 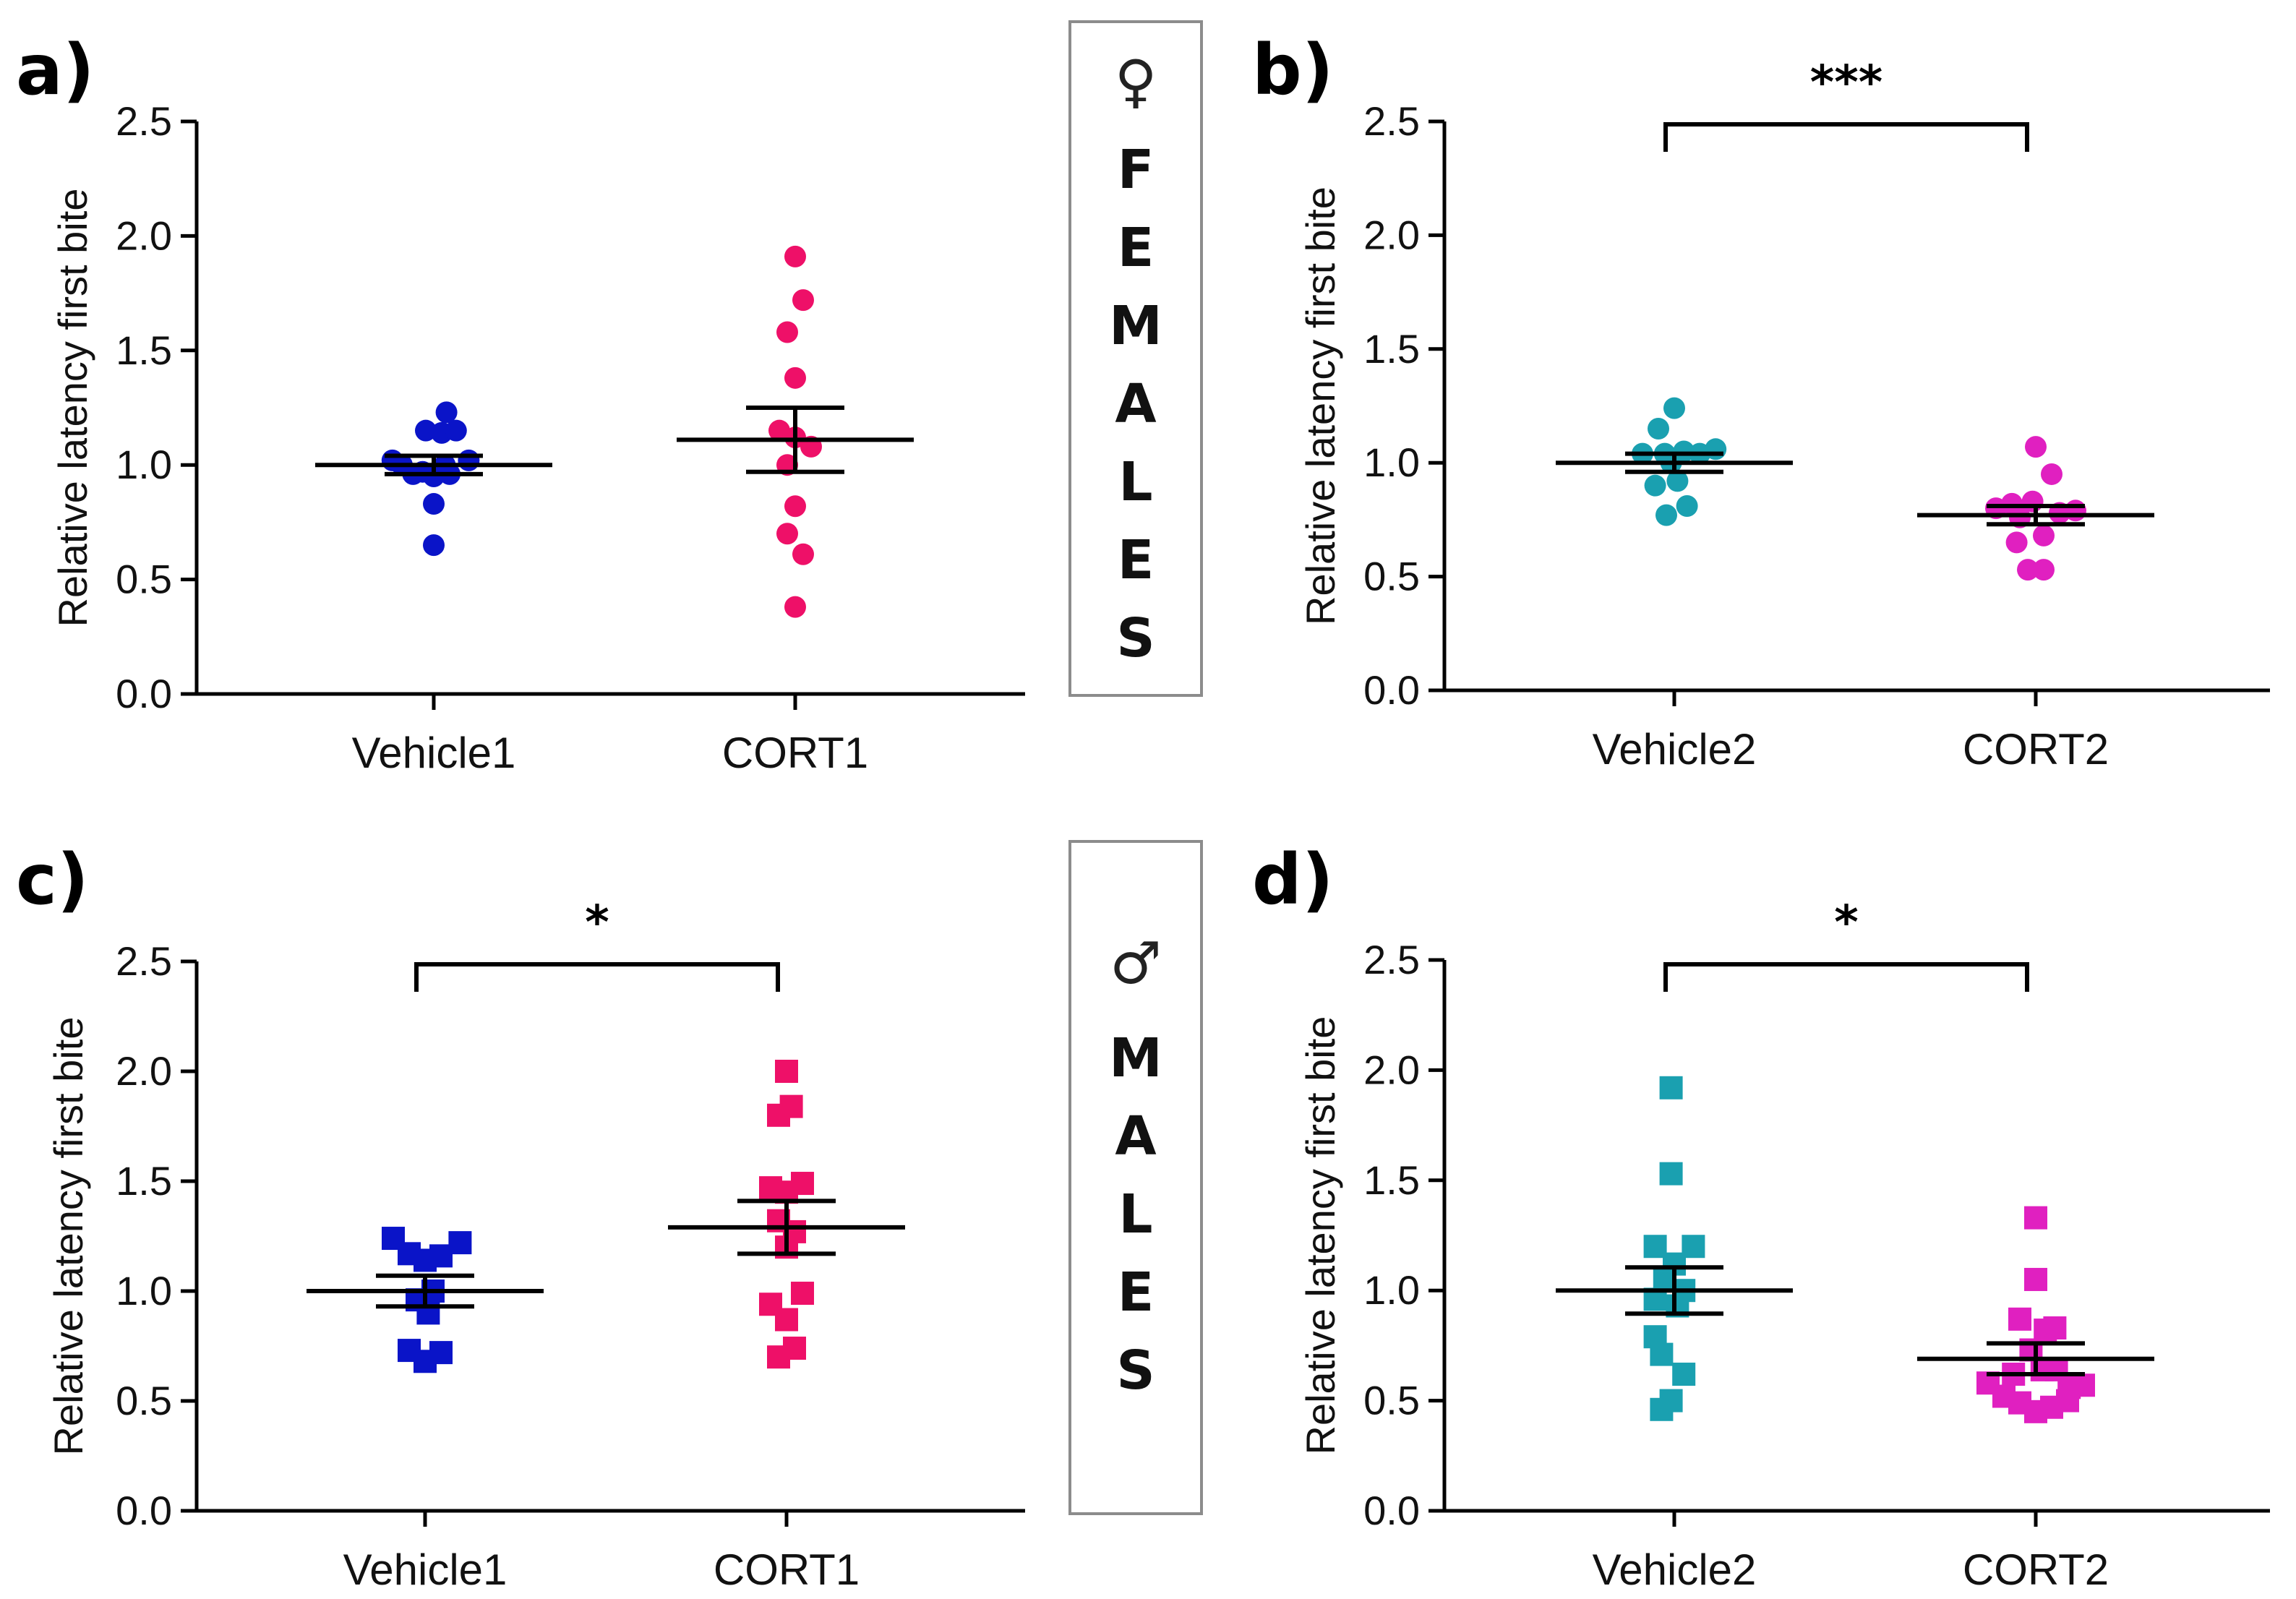 What do you see at coordinates (1846, 923) in the screenshot?
I see `significance-marker: *` at bounding box center [1846, 923].